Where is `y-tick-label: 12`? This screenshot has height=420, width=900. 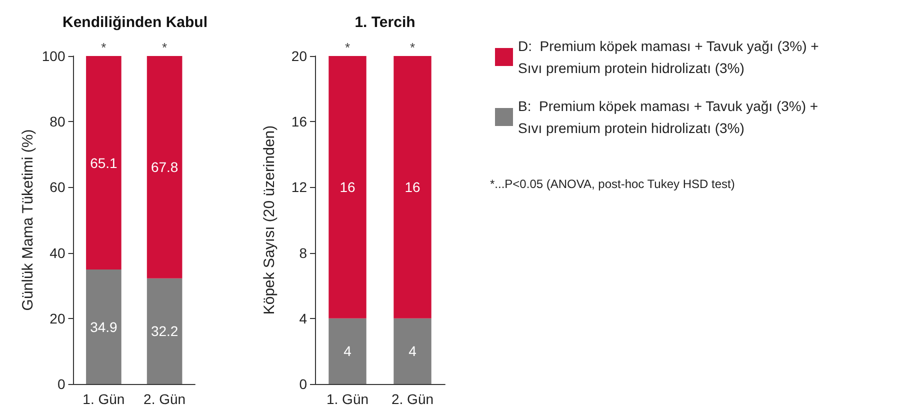
y-tick-label: 12 is located at coordinates (299, 187).